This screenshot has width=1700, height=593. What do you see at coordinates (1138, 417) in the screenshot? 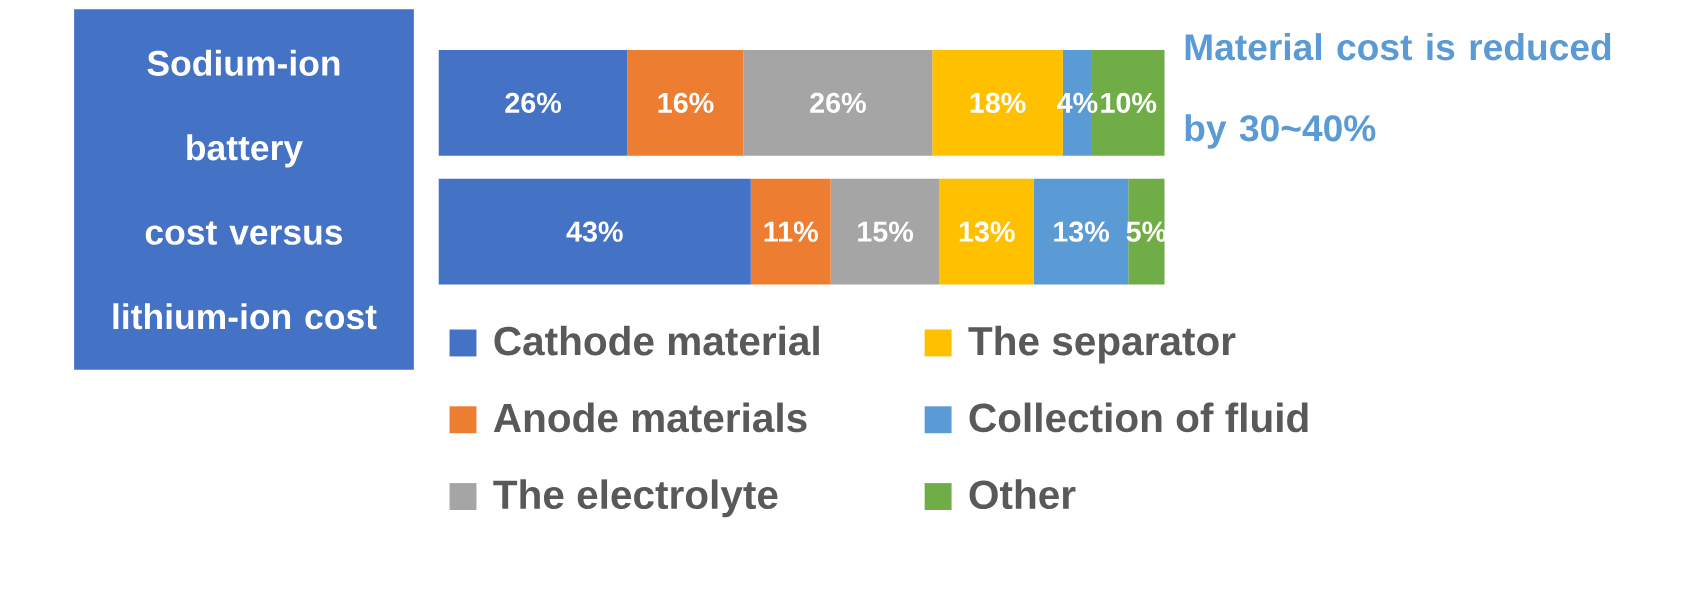
I see `legend-label: Collection of fluid` at bounding box center [1138, 417].